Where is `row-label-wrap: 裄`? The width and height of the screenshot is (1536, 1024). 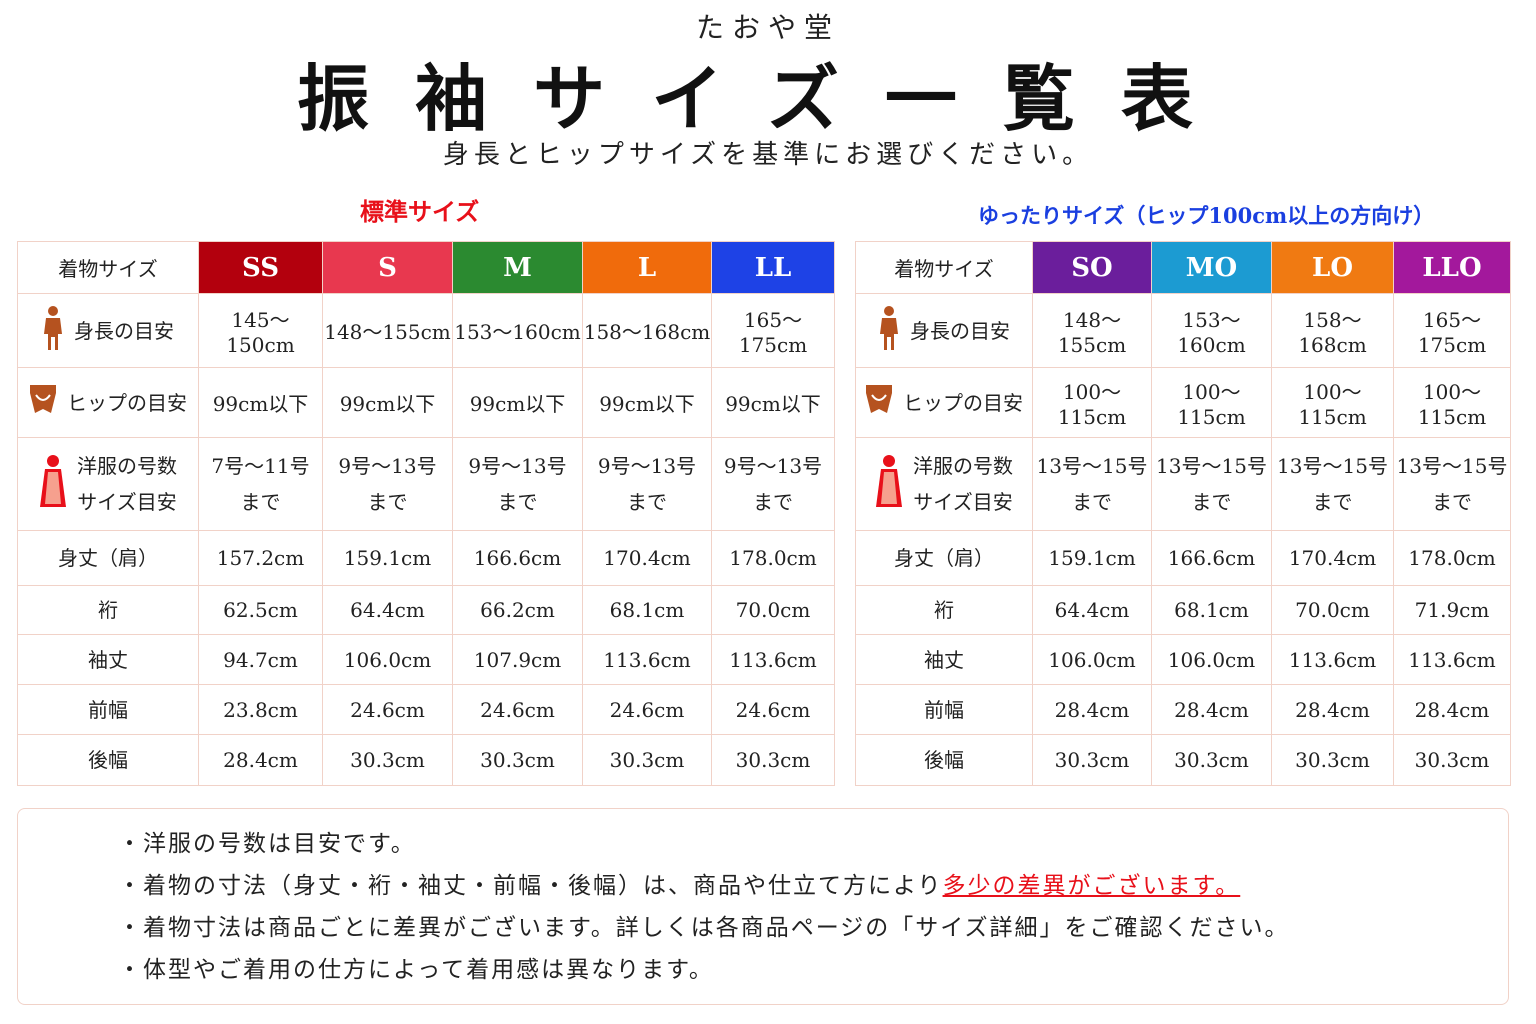
row-label-wrap: 裄 is located at coordinates (944, 610).